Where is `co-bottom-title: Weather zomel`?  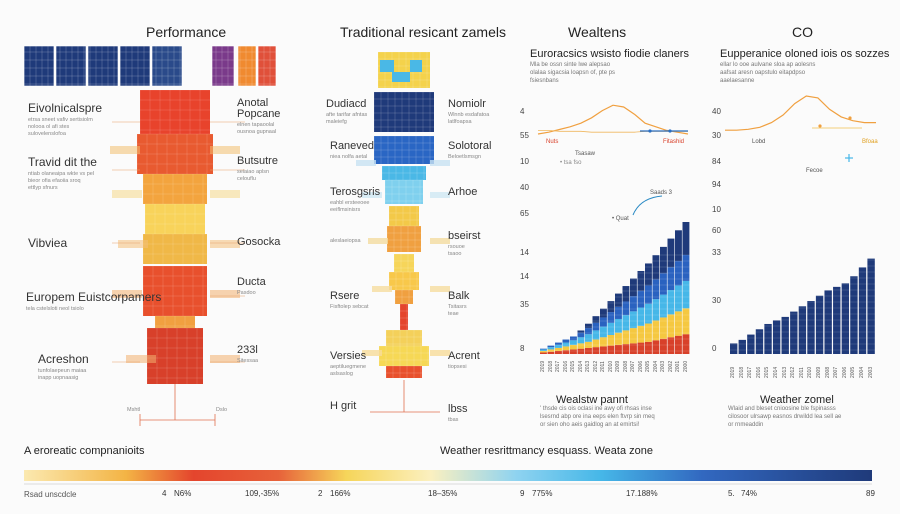
co-bottom-title: Weather zomel is located at coordinates (797, 400).